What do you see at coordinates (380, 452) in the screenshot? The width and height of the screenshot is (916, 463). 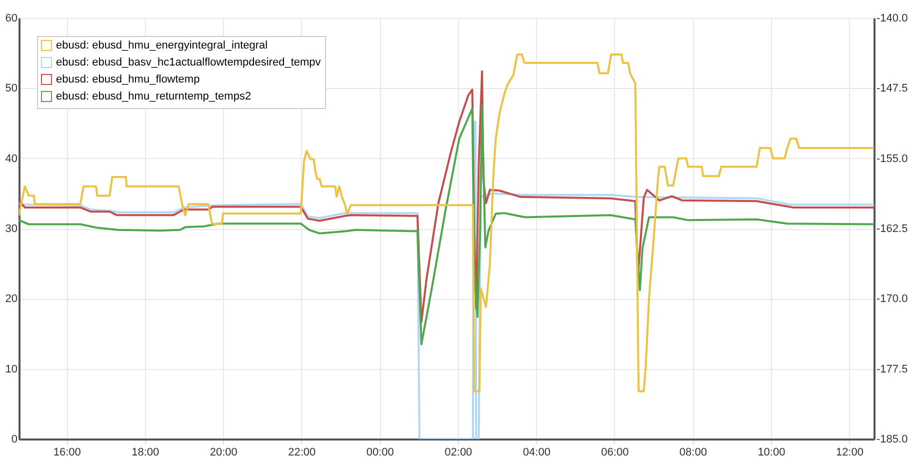 I see `x-tick-label: 00:00` at bounding box center [380, 452].